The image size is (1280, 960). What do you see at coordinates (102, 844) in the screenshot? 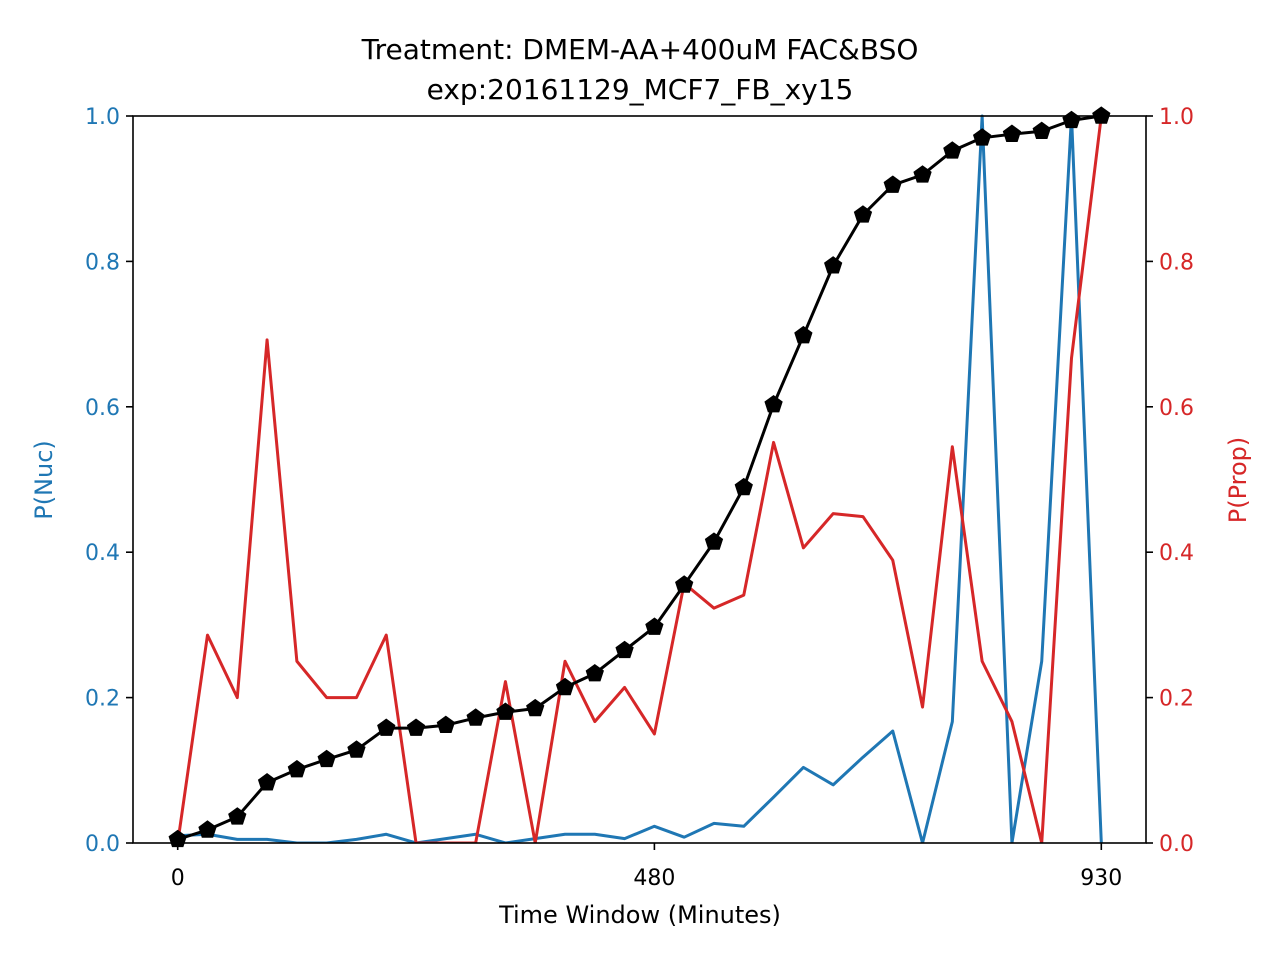
I see `y-left-tick-label: 0.0` at bounding box center [102, 844].